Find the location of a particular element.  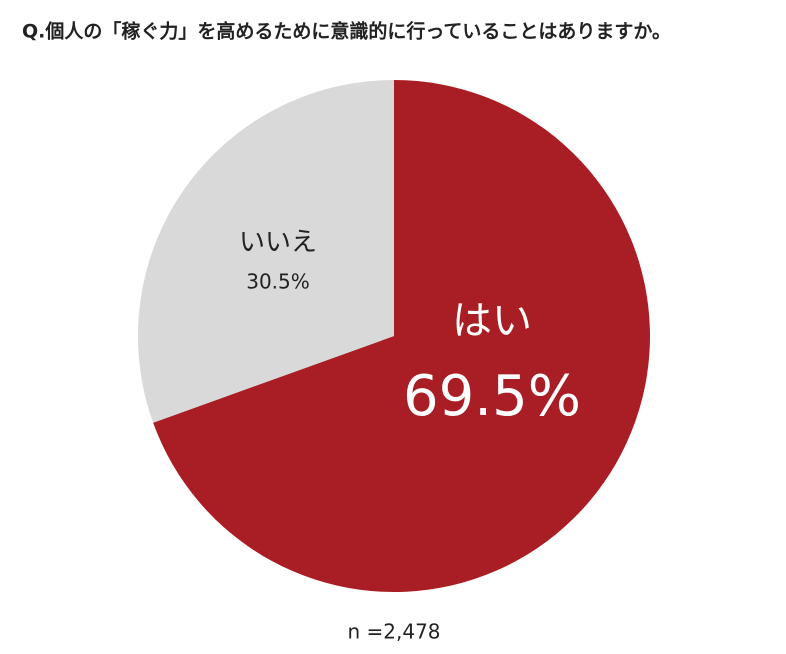

value-label: 69.5% is located at coordinates (492, 396).